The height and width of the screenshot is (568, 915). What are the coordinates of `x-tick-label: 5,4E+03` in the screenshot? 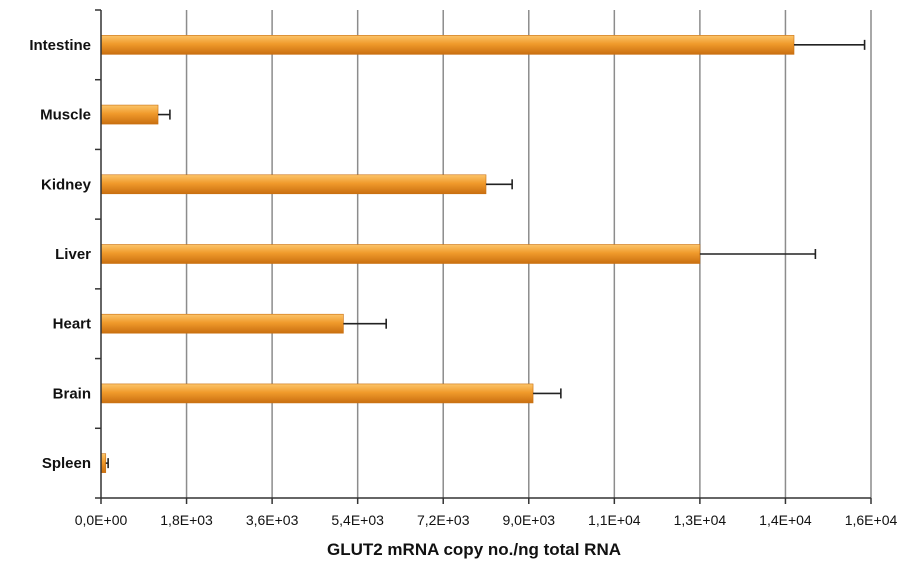 It's located at (357, 520).